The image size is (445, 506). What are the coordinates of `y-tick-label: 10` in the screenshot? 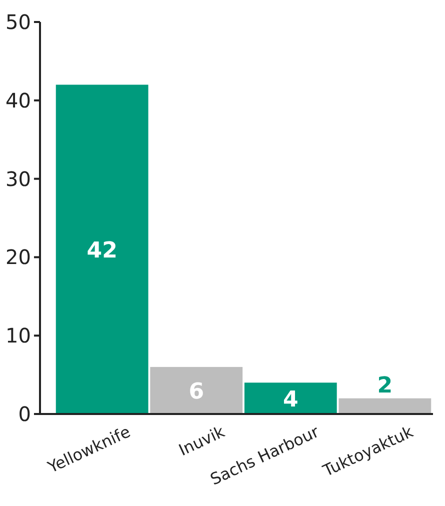 It's located at (18, 336).